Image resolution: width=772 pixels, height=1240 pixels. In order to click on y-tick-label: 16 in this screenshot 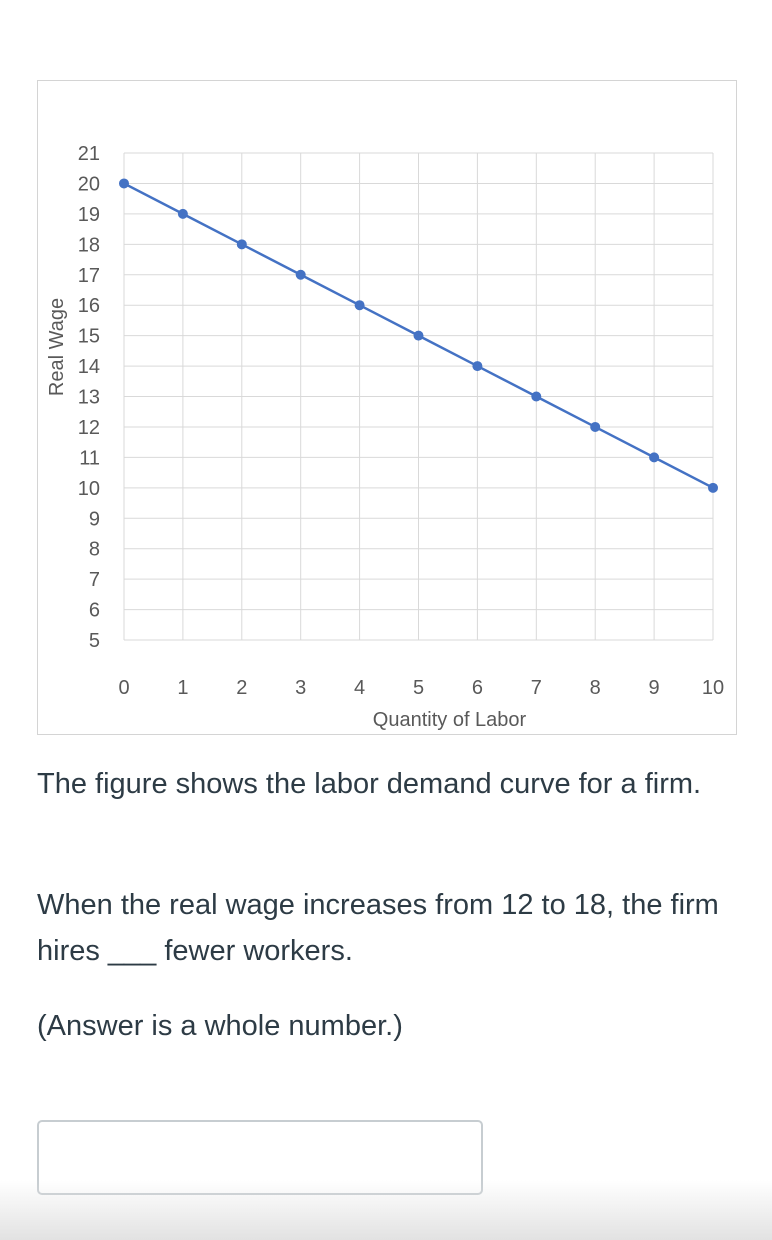, I will do `click(89, 306)`.